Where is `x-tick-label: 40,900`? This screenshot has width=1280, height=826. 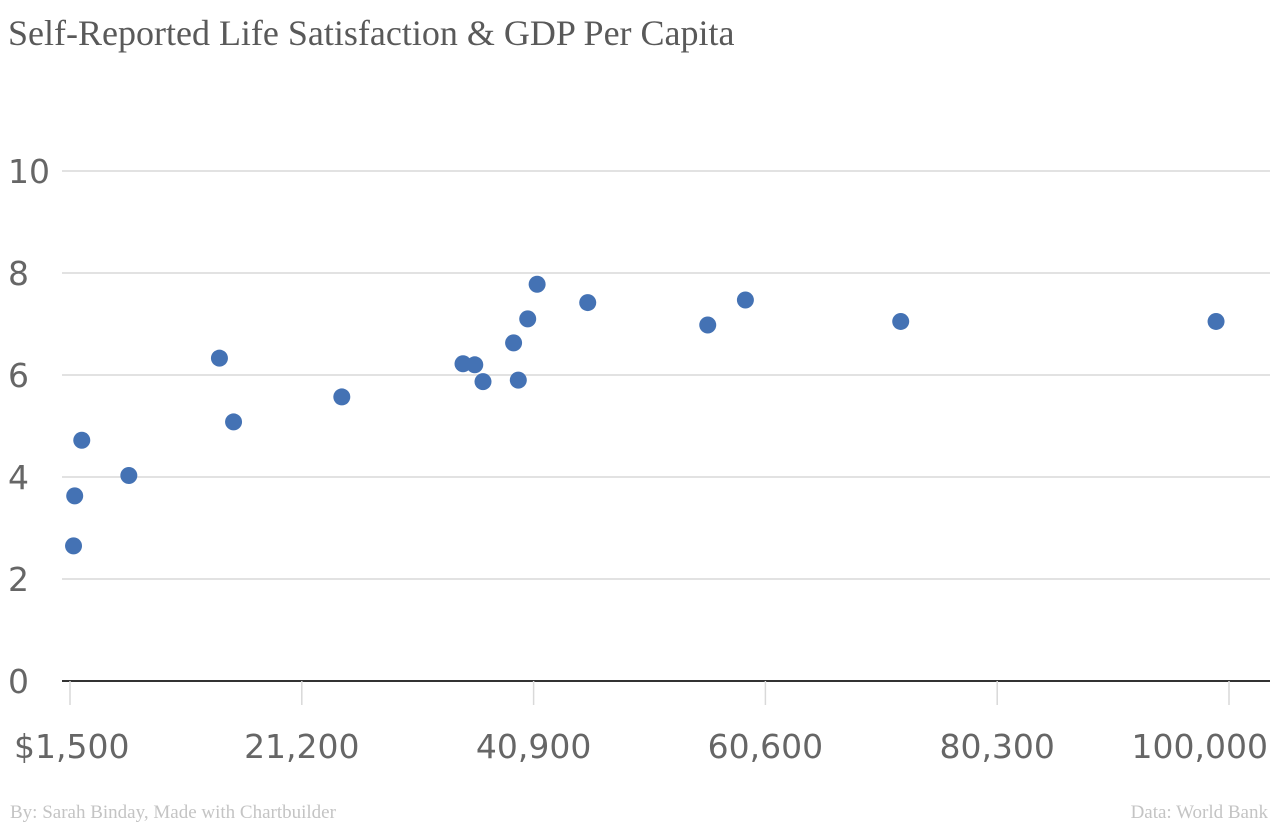 x-tick-label: 40,900 is located at coordinates (533, 746).